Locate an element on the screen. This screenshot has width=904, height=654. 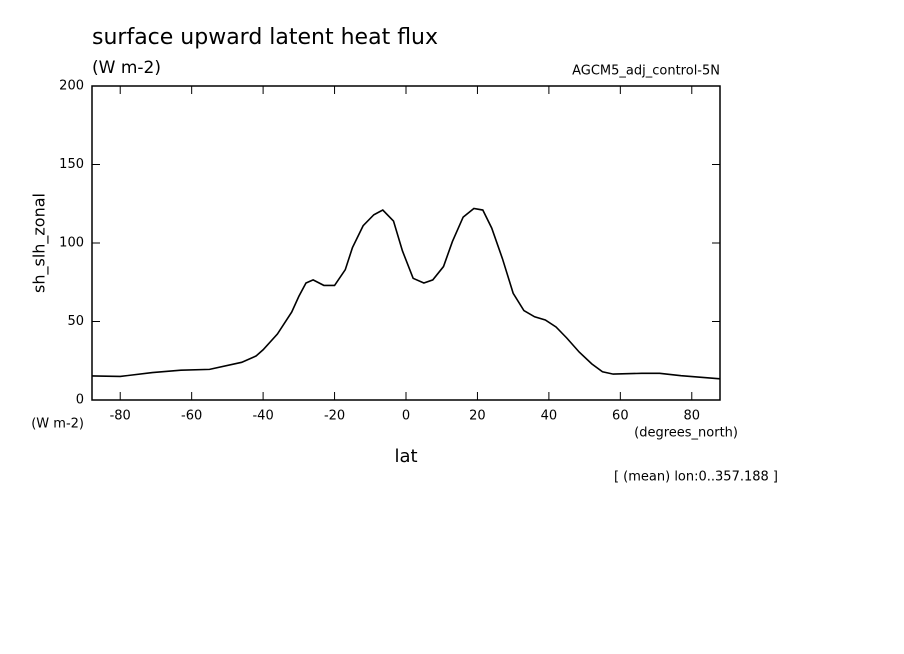
y-tick-label: 0 is located at coordinates (80, 400).